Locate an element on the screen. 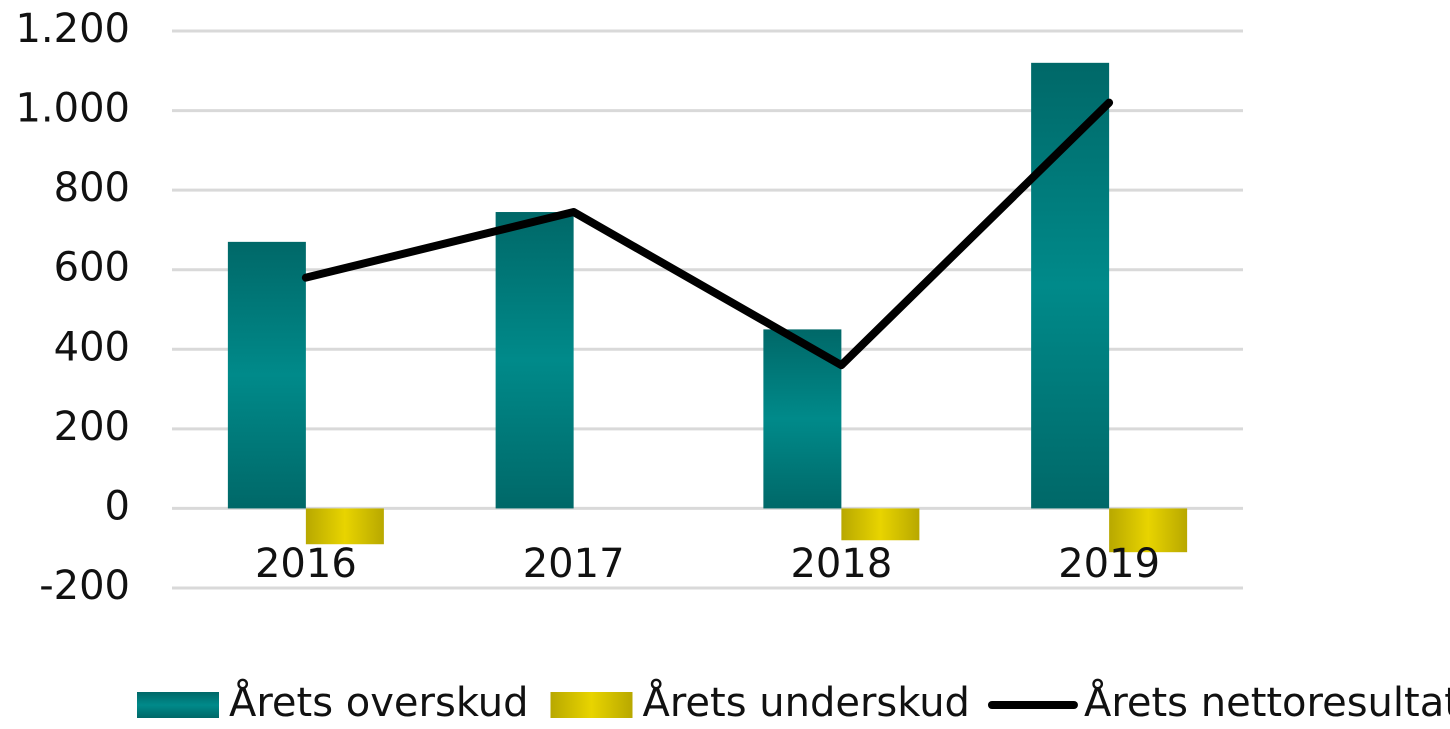 This screenshot has width=1450, height=729. y-tick-label: 800 is located at coordinates (92, 188).